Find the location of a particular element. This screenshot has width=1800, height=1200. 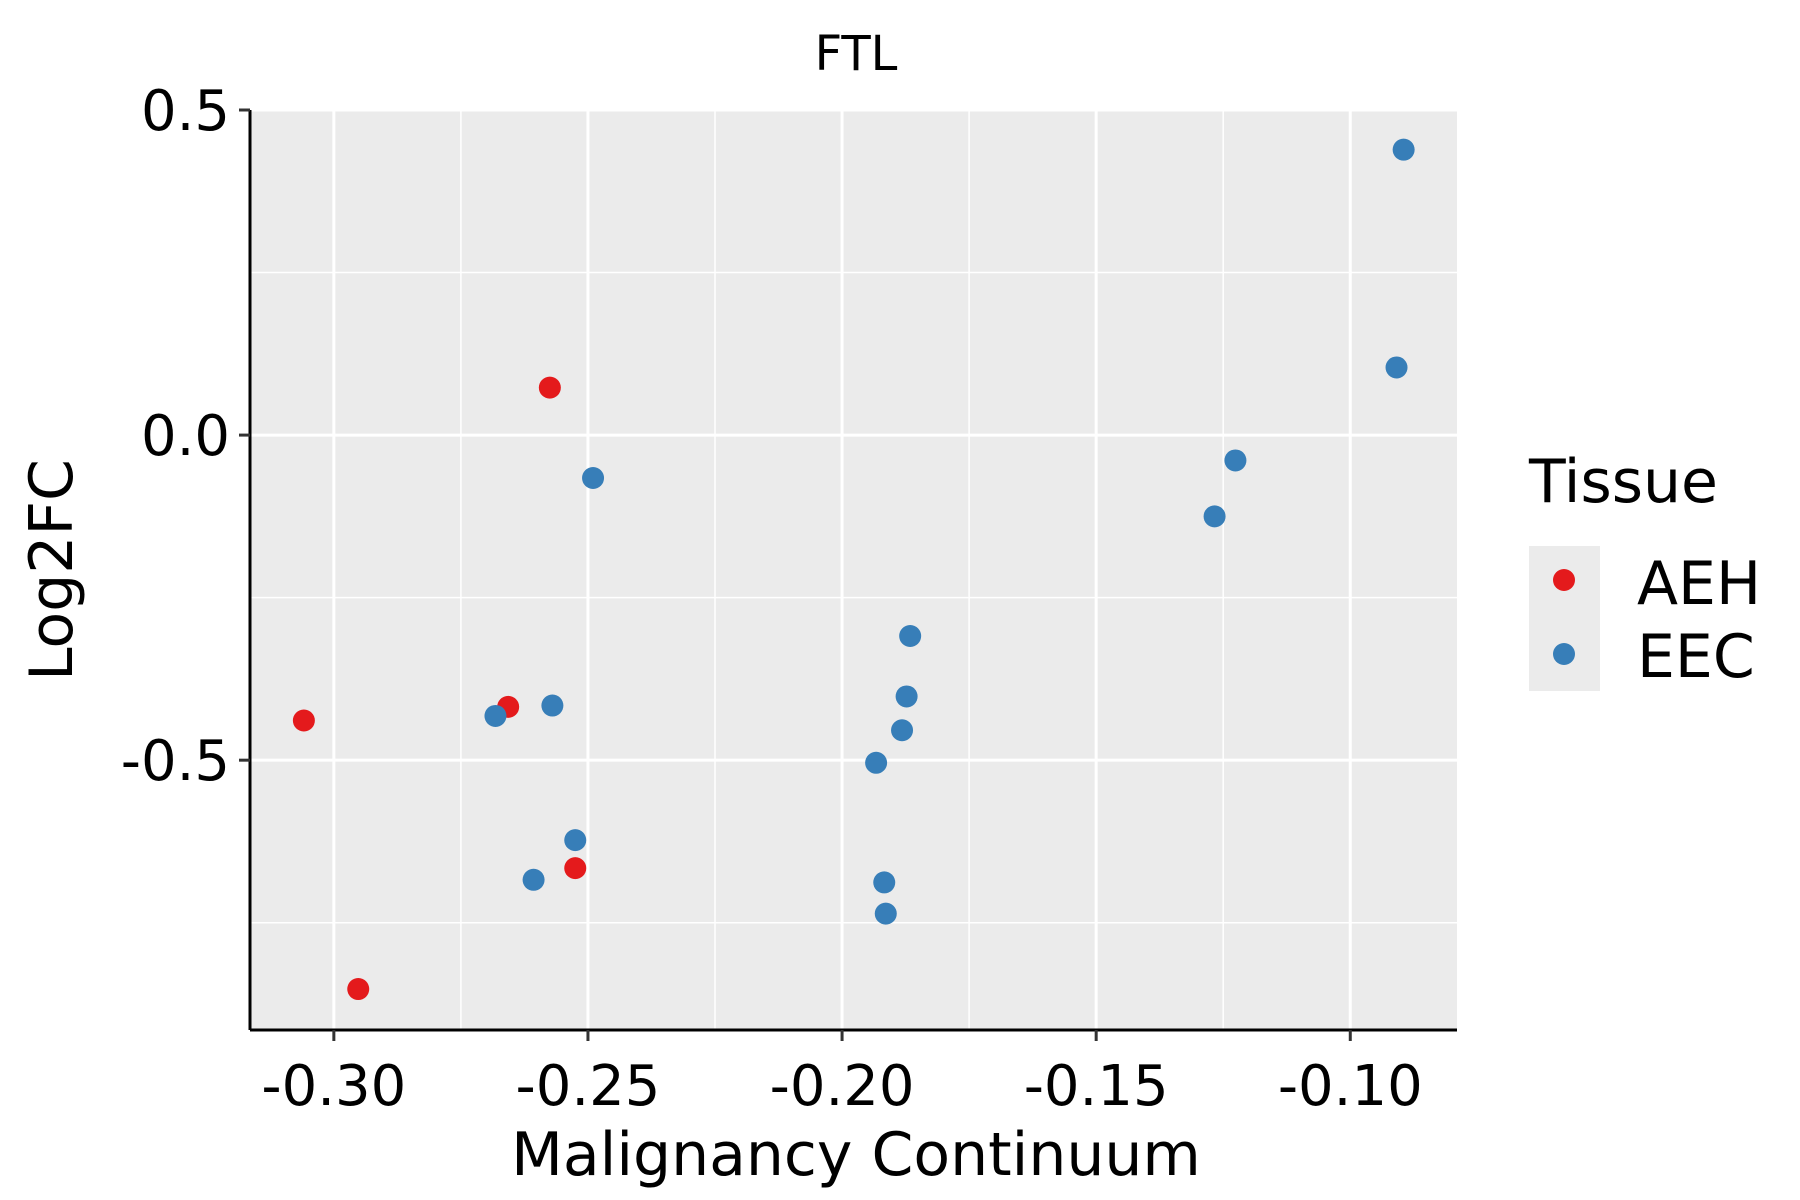

y-axis-title: Log2FC is located at coordinates (52, 570).